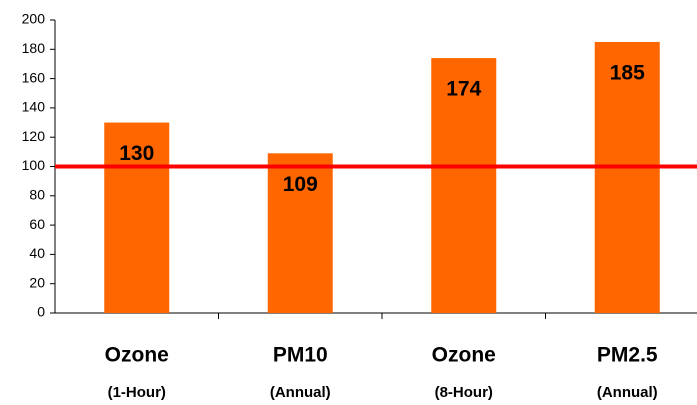 The width and height of the screenshot is (697, 405). What do you see at coordinates (464, 392) in the screenshot?
I see `x-tick-note: (8-Hour)` at bounding box center [464, 392].